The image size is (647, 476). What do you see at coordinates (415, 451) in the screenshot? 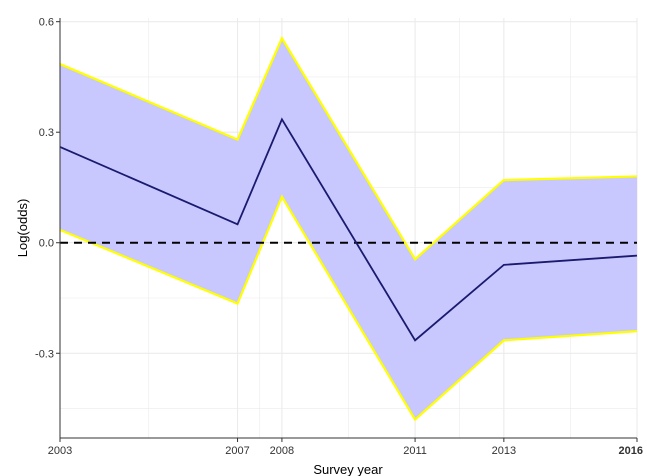
I see `x-tick-label: 2011` at bounding box center [415, 451].